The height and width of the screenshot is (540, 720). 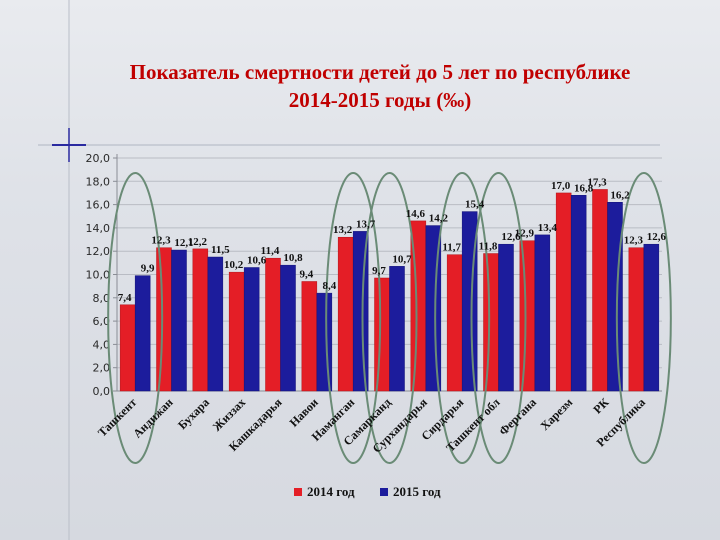 I want to click on data-label: 13,7, so click(x=366, y=224).